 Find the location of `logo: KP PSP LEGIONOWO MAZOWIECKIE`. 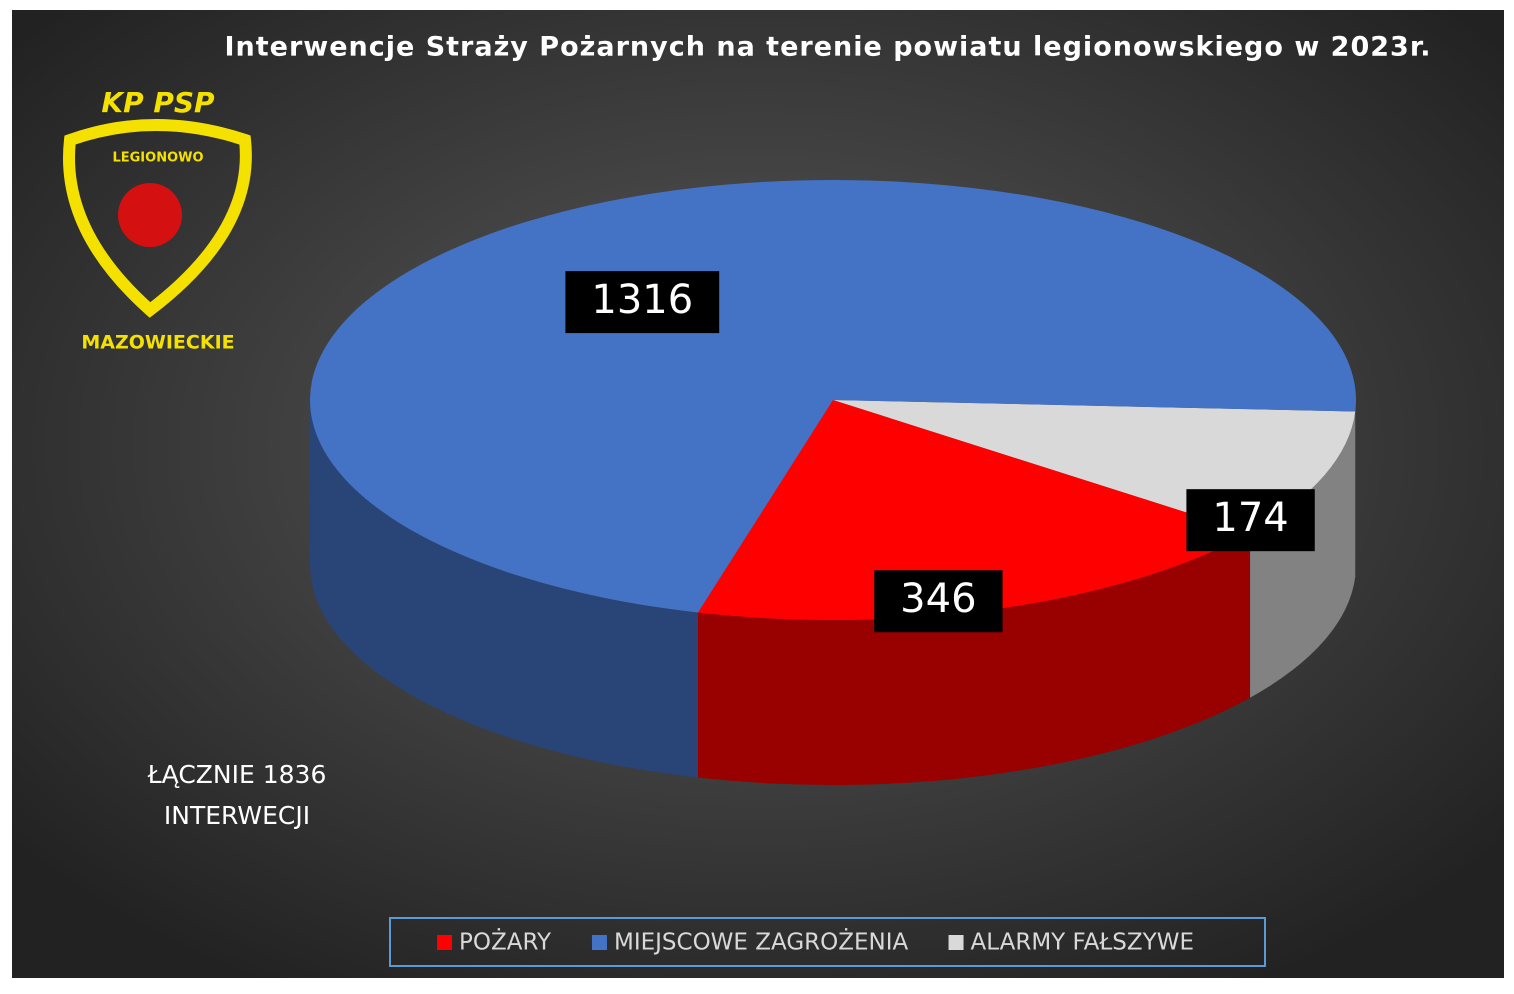

logo: KP PSP LEGIONOWO MAZOWIECKIE is located at coordinates (157, 220).